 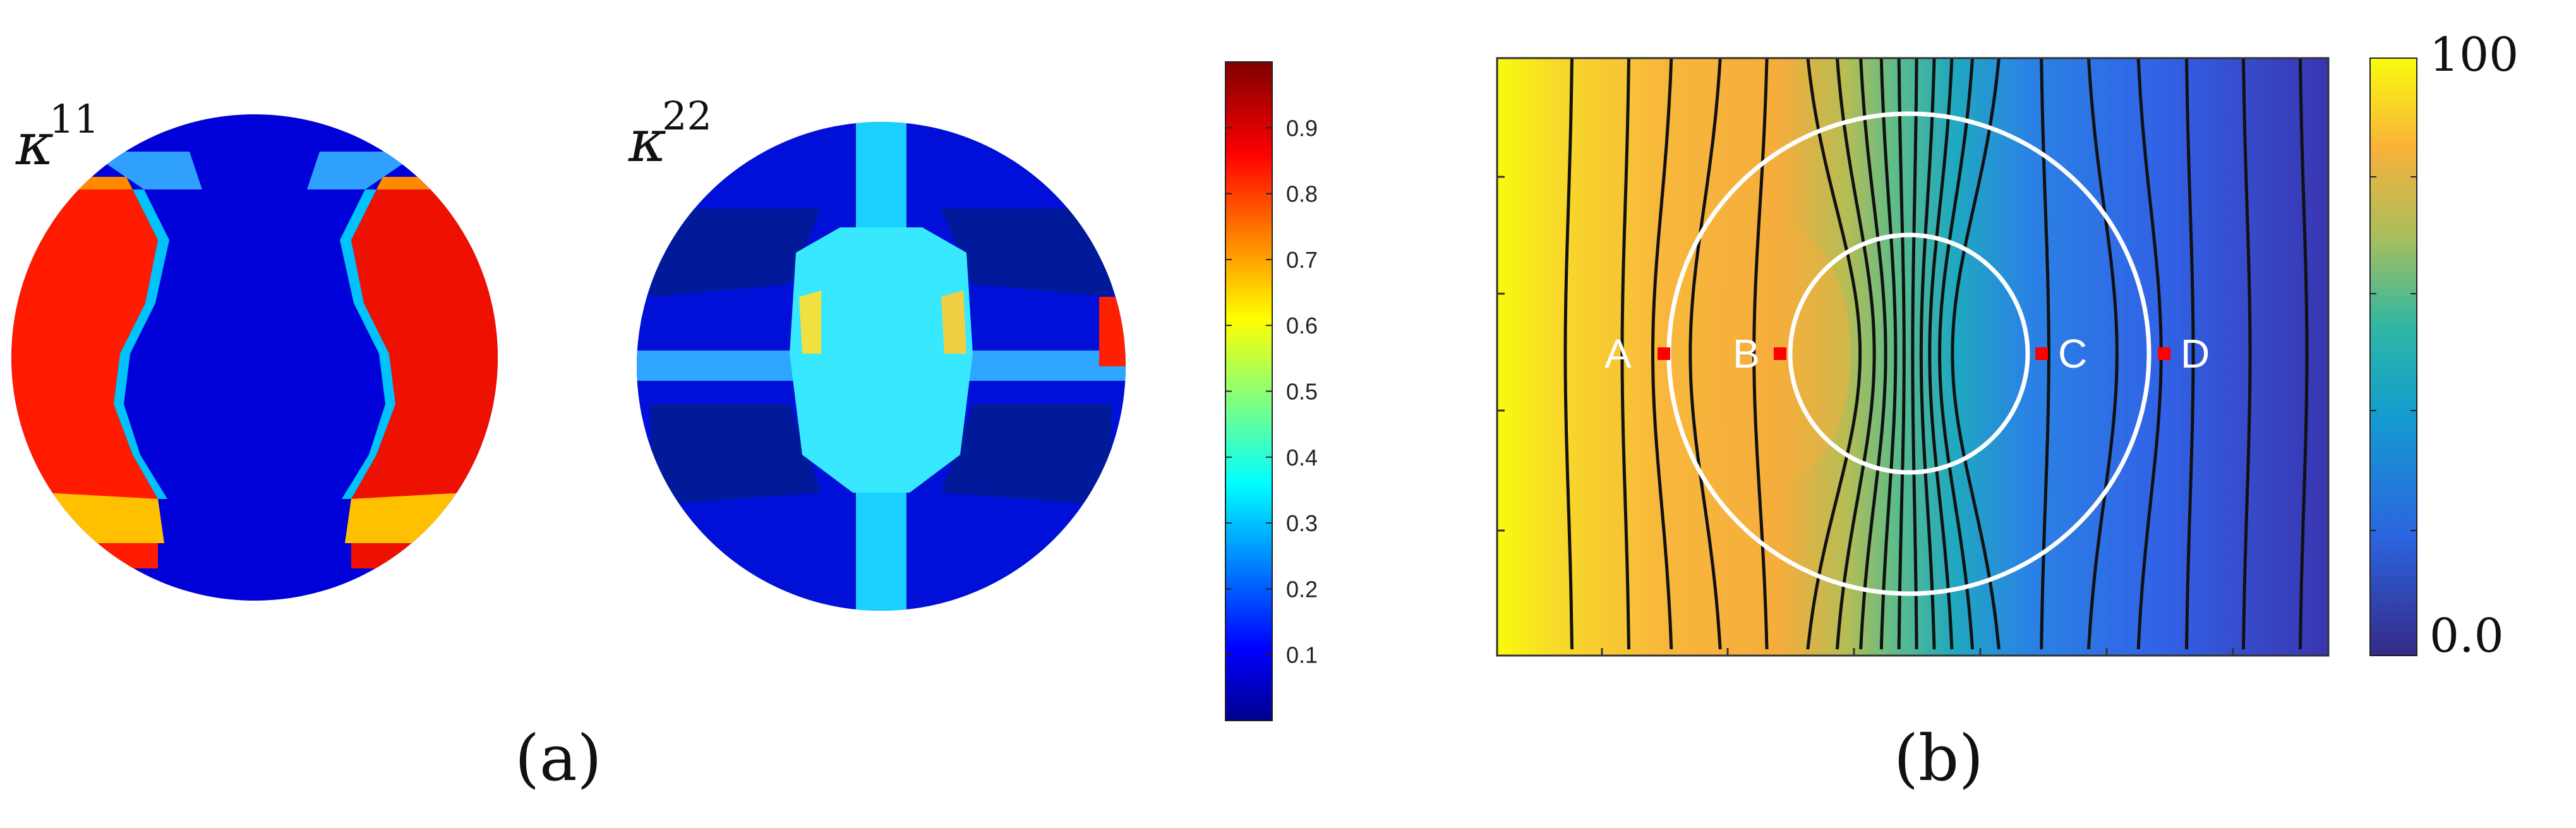 What do you see at coordinates (1780, 353) in the screenshot?
I see `point-b-marker` at bounding box center [1780, 353].